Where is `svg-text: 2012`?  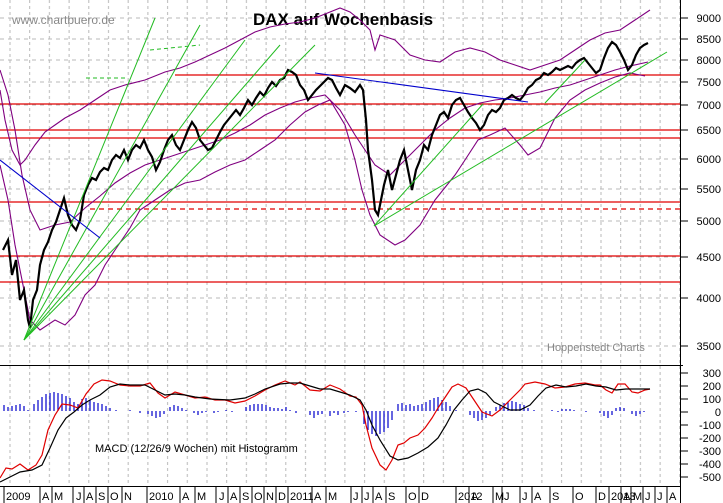 svg-text: 2012 is located at coordinates (470, 497).